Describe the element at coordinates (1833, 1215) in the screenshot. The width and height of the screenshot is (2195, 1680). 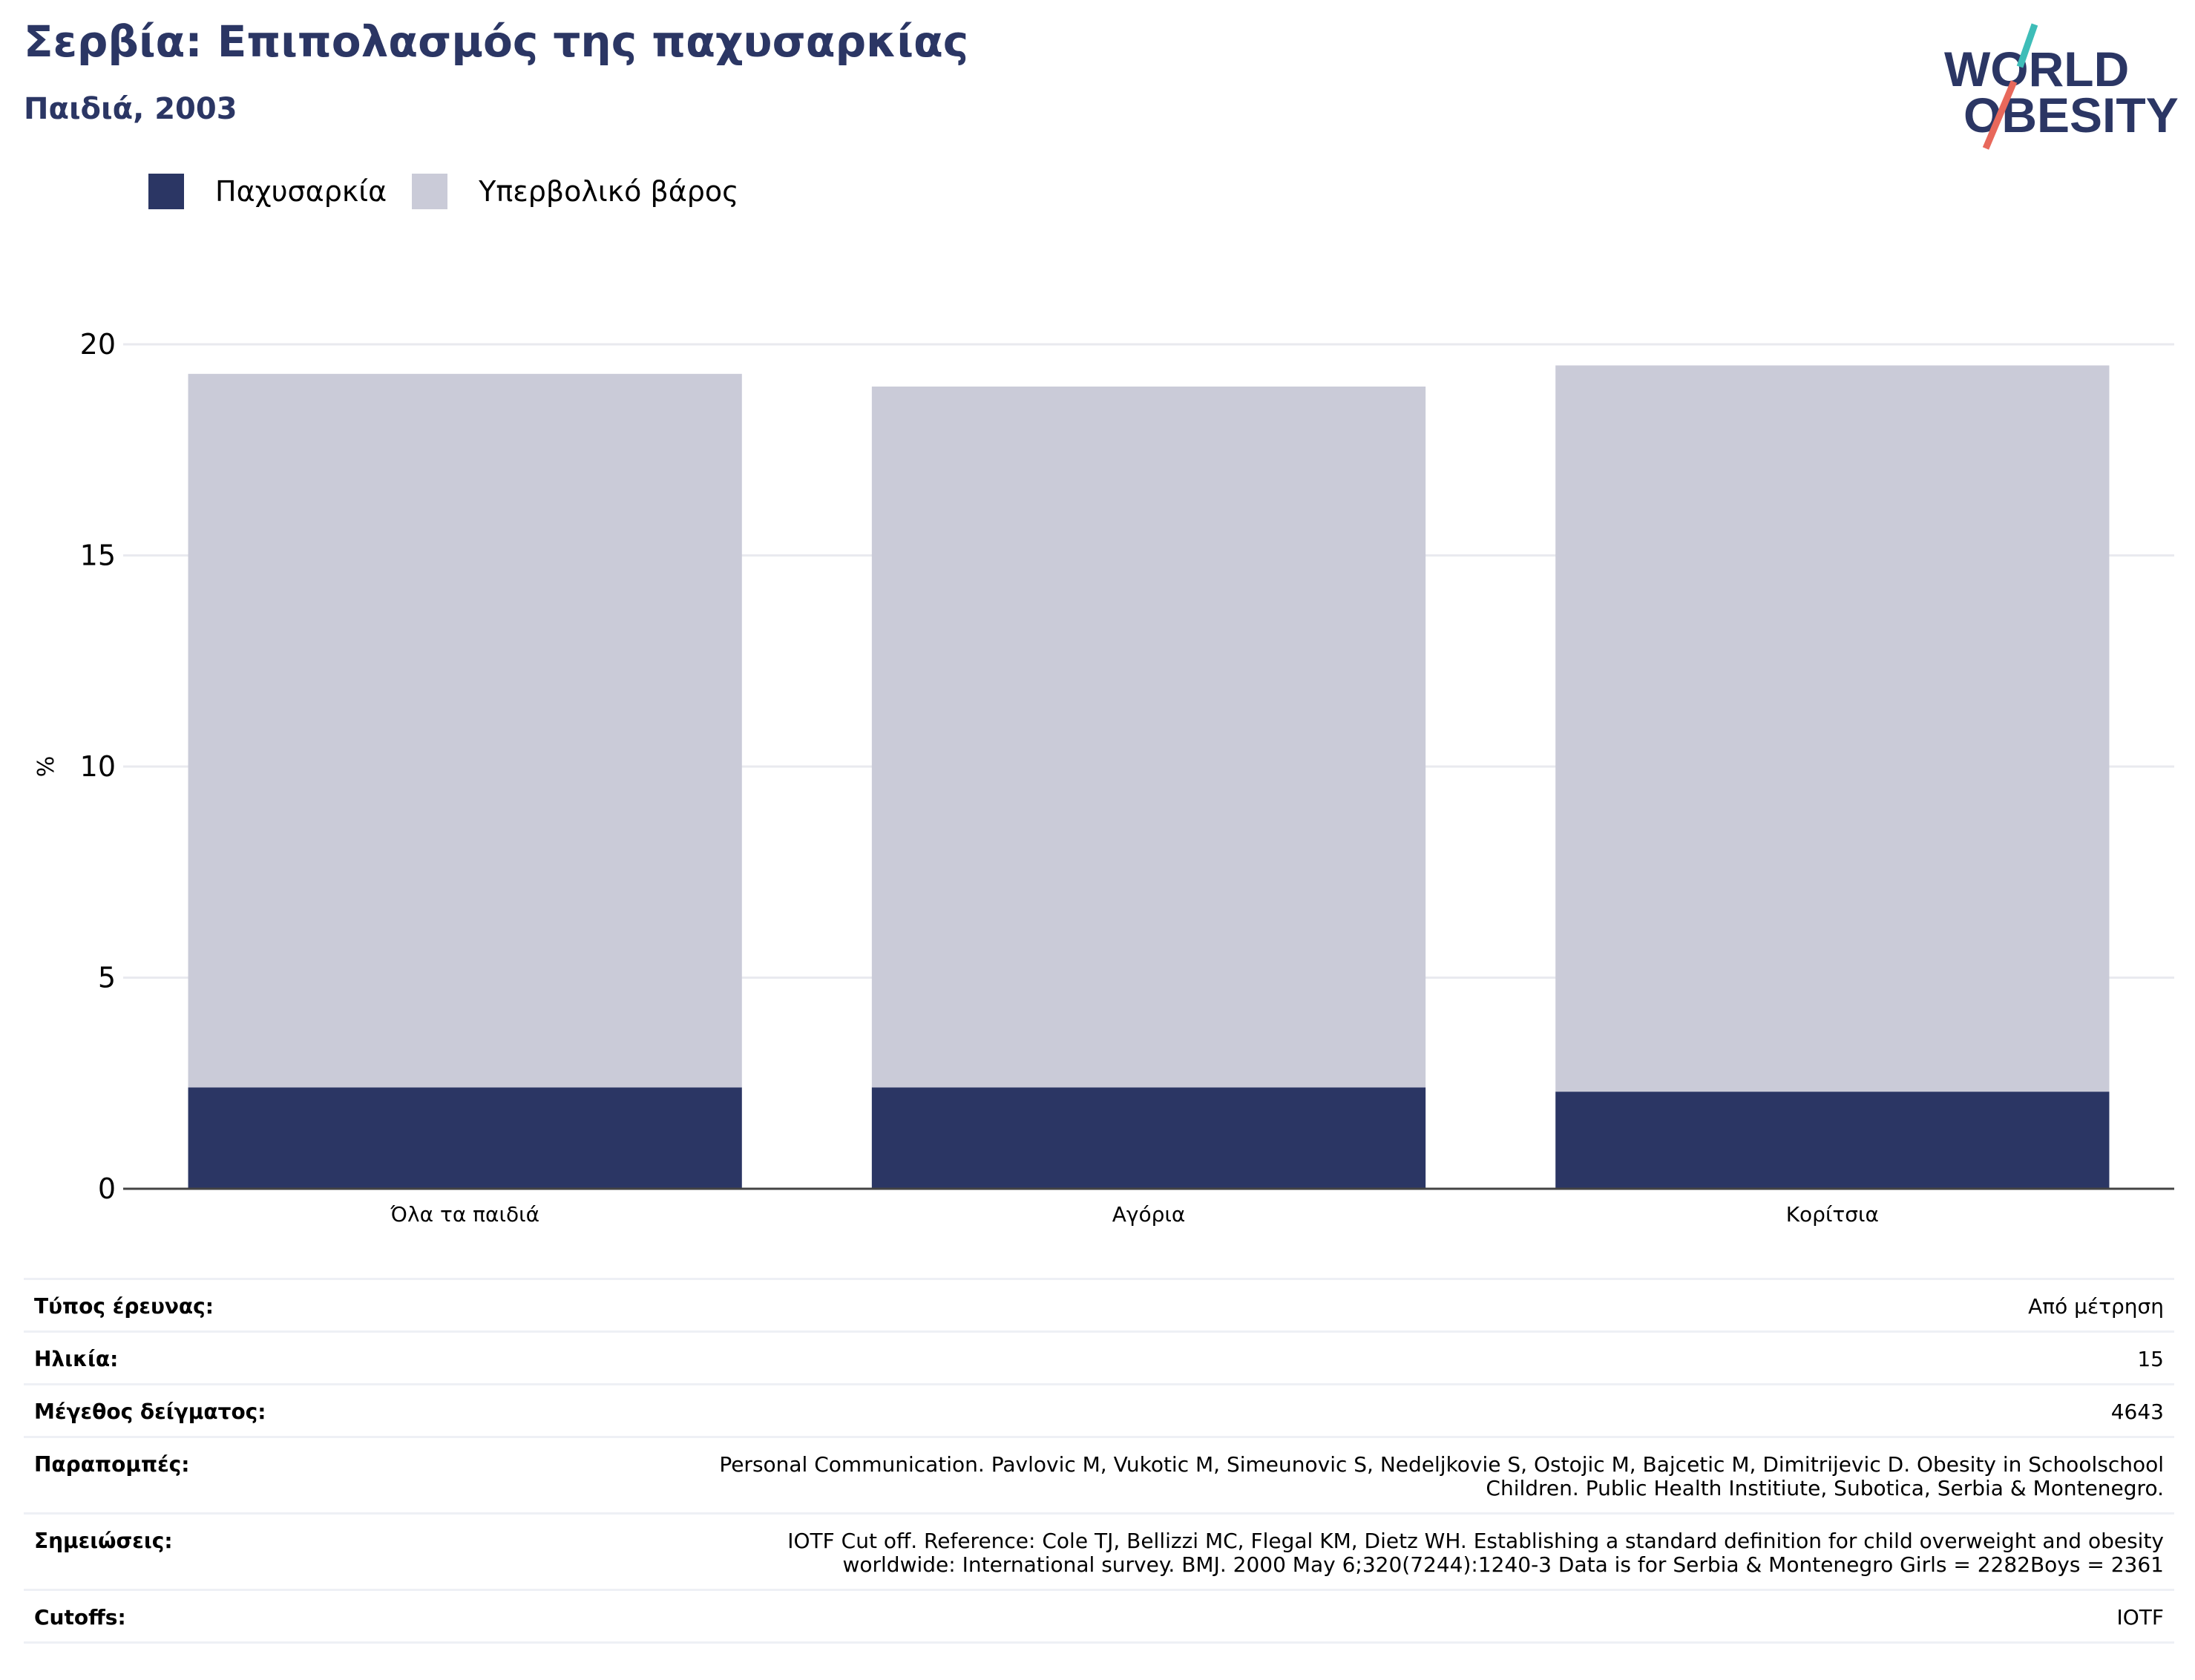
I see `x-tick-label: Κορίτσια` at that location.